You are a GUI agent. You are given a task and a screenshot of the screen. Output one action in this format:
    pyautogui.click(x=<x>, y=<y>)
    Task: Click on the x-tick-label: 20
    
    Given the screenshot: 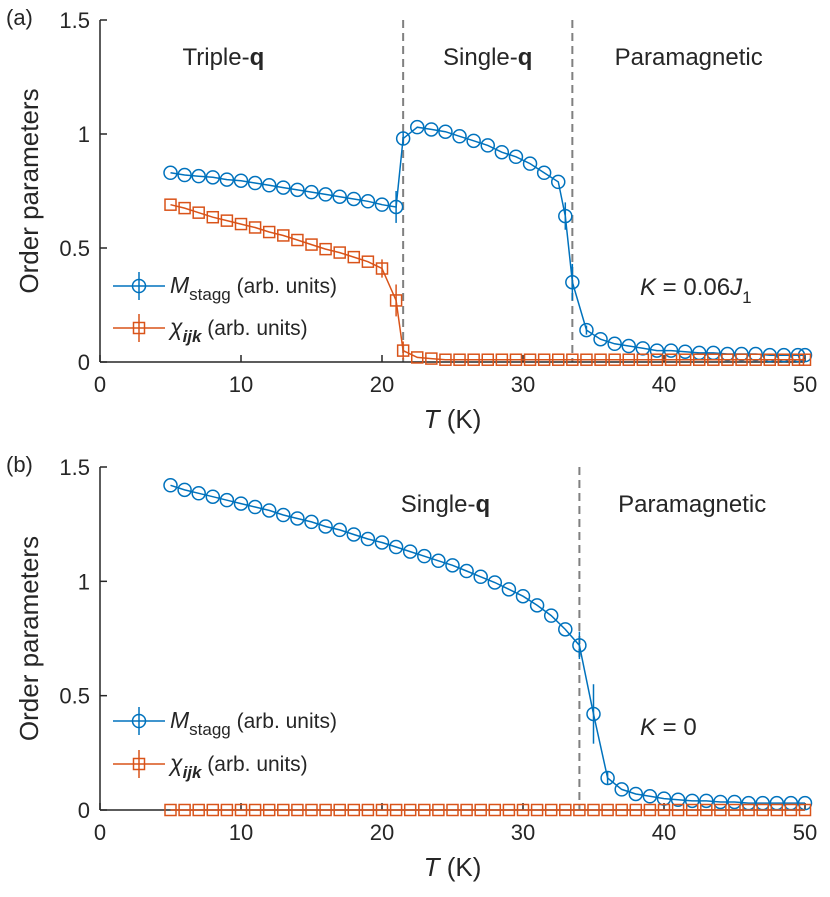 What is the action you would take?
    pyautogui.click(x=382, y=384)
    